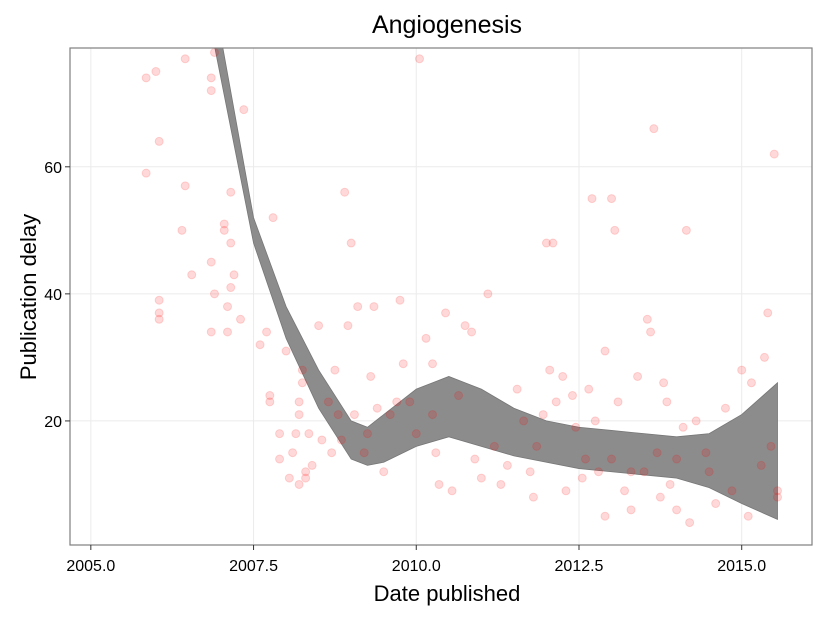  Describe the element at coordinates (447, 25) in the screenshot. I see `chart-title: Angiogenesis` at that location.